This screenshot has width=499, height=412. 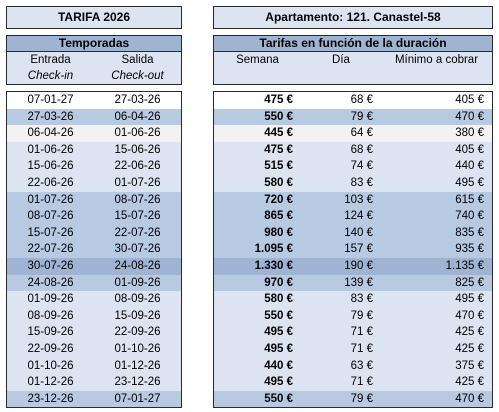 What do you see at coordinates (278, 166) in the screenshot?
I see `week-rate: 515 €` at bounding box center [278, 166].